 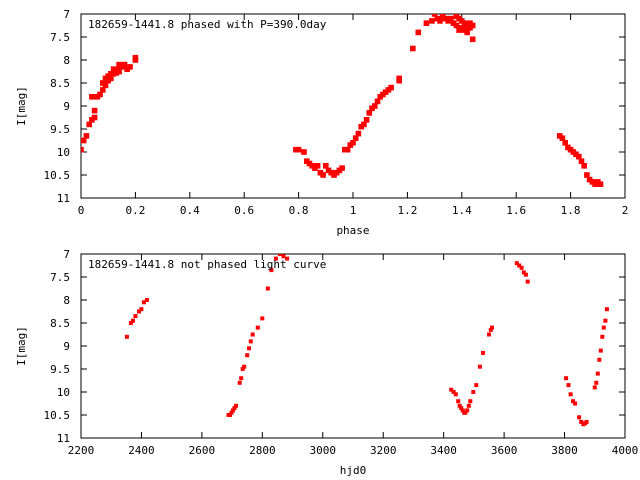 I want to click on y-tick-label: 9, so click(x=66, y=106).